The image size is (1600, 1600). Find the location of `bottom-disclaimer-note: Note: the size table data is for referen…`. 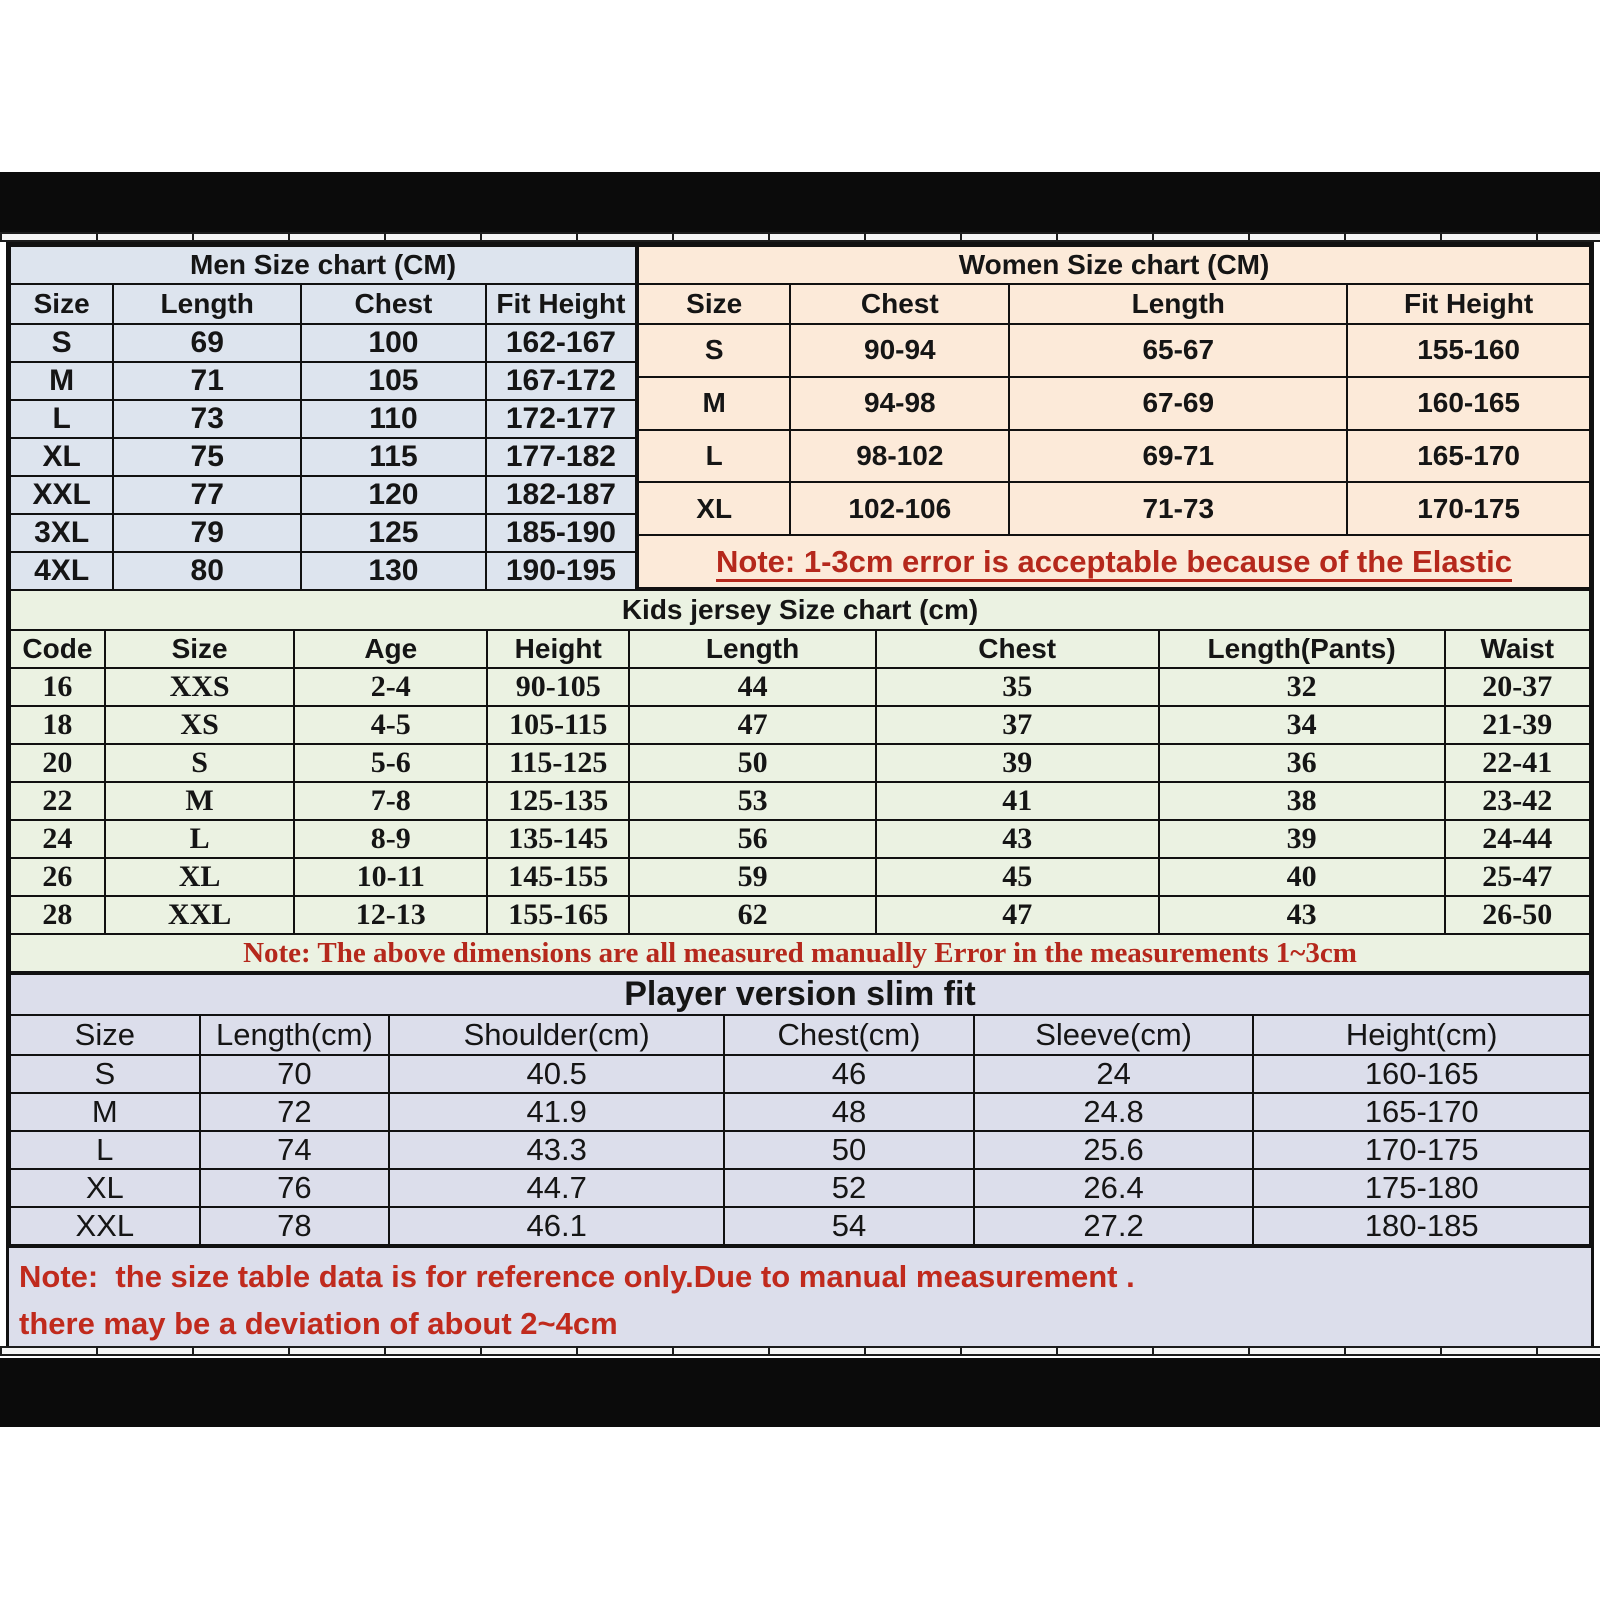

bottom-disclaimer-note: Note: the size table data is for referen… is located at coordinates (800, 1296).